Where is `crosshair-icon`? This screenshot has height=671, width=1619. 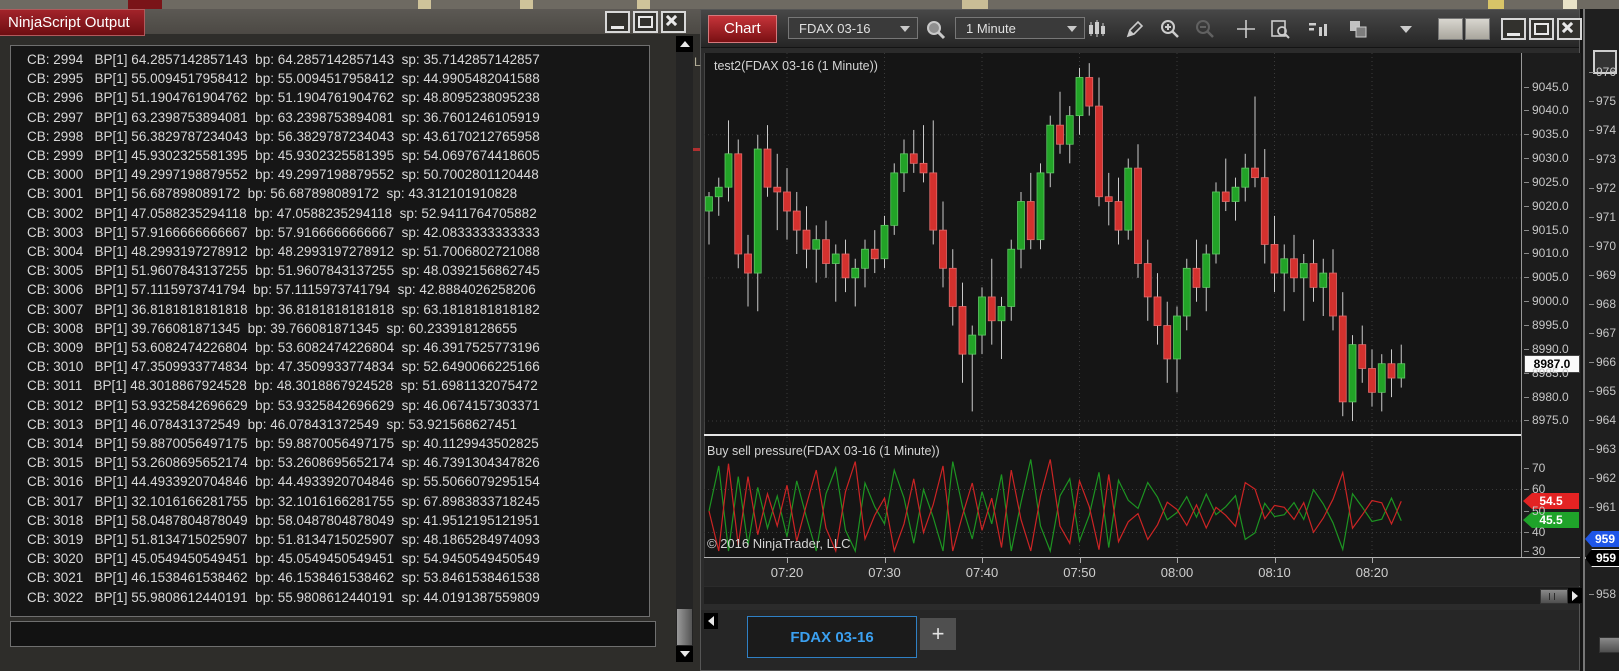 crosshair-icon is located at coordinates (1246, 29).